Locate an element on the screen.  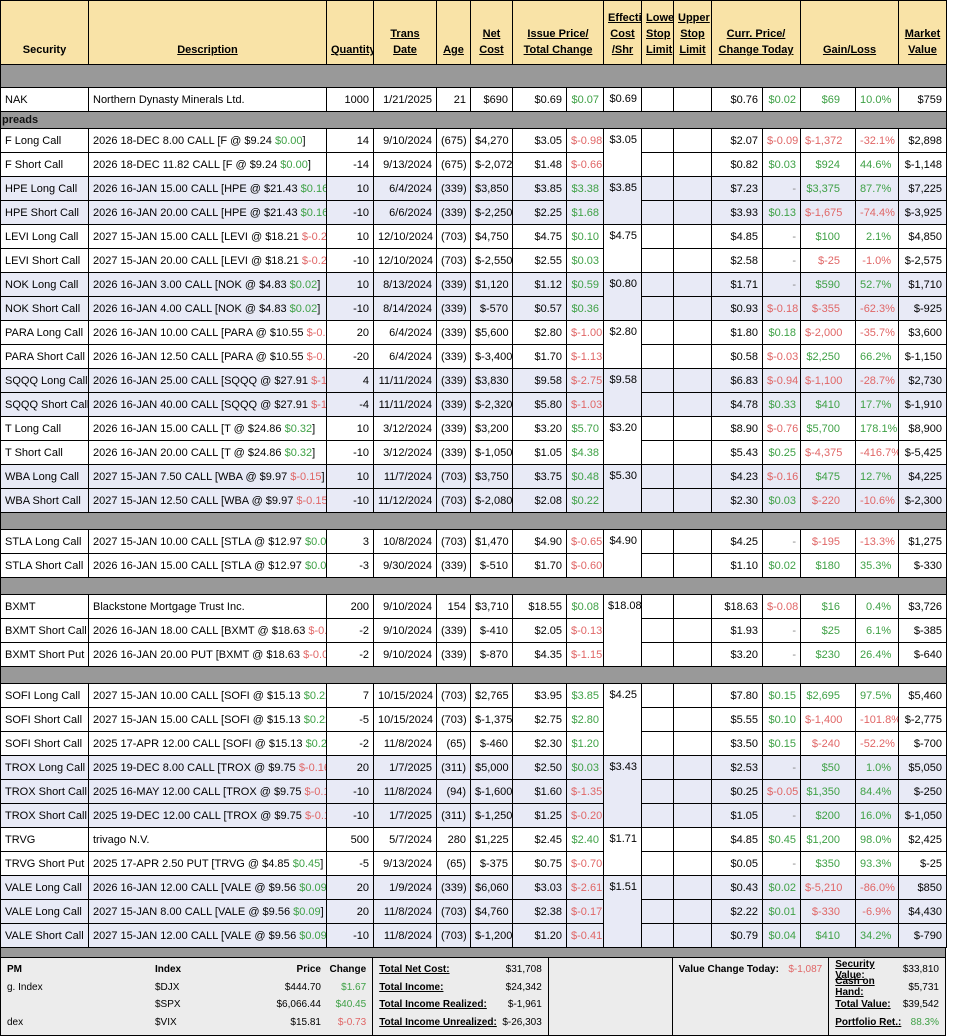
cell-total-change: $-0.17 is located at coordinates (585, 911).